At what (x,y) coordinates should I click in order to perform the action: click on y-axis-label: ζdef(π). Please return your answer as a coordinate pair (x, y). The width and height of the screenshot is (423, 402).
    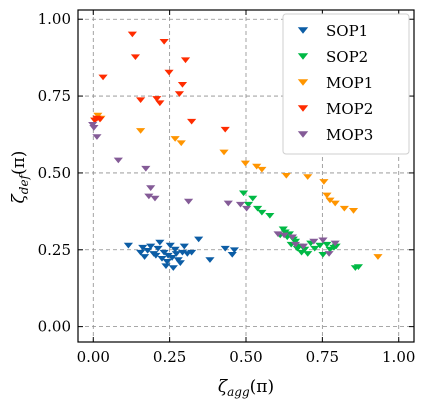
    Looking at the image, I should click on (20, 177).